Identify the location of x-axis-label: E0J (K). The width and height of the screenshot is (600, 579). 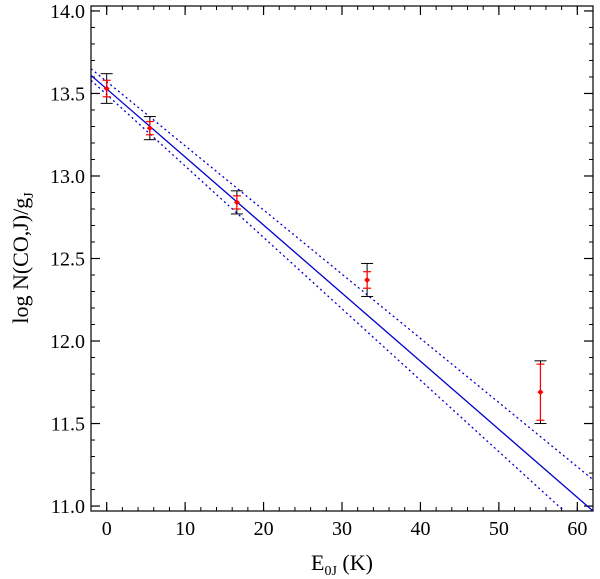
(342, 564).